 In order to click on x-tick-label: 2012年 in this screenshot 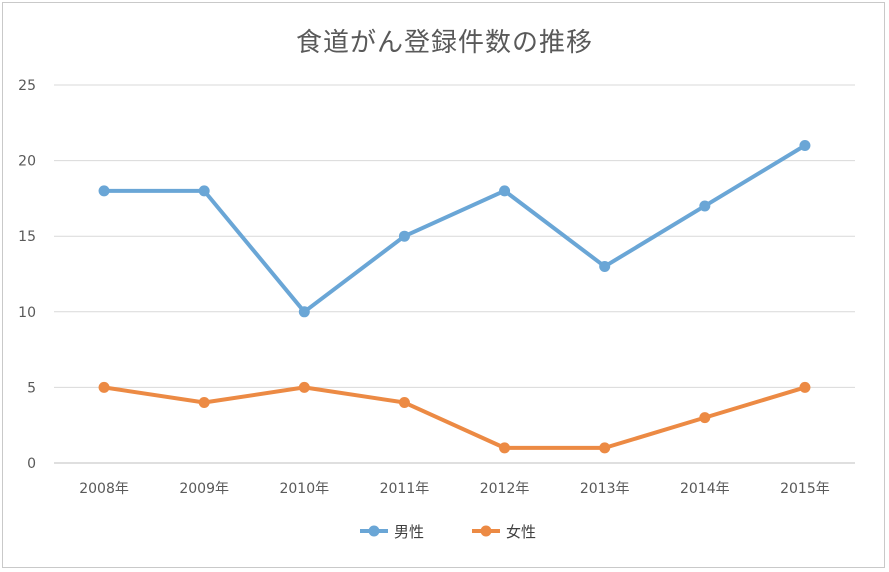, I will do `click(505, 489)`.